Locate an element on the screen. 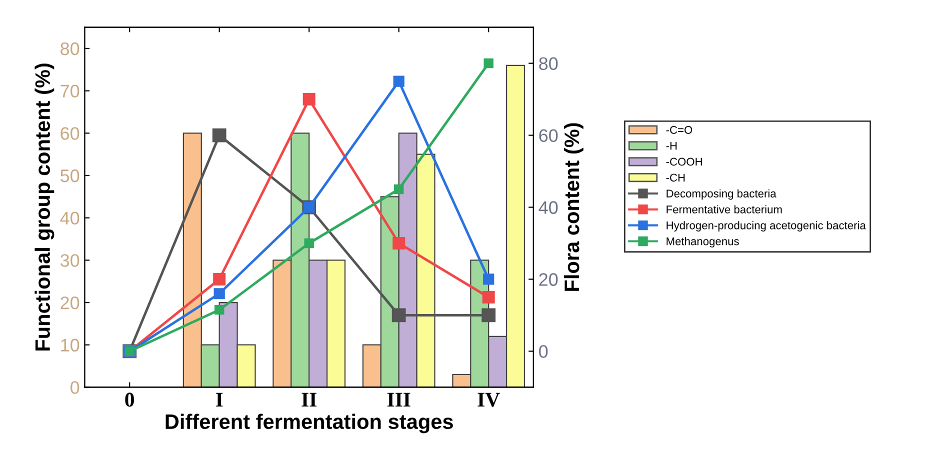  x-tick-label: III is located at coordinates (398, 399).